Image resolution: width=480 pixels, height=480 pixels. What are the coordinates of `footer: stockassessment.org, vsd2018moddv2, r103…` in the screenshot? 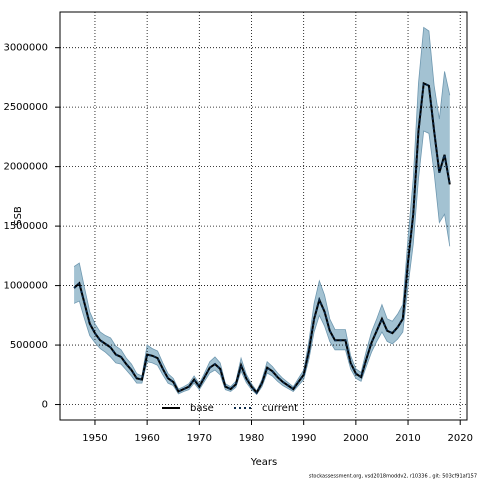 It's located at (393, 477).